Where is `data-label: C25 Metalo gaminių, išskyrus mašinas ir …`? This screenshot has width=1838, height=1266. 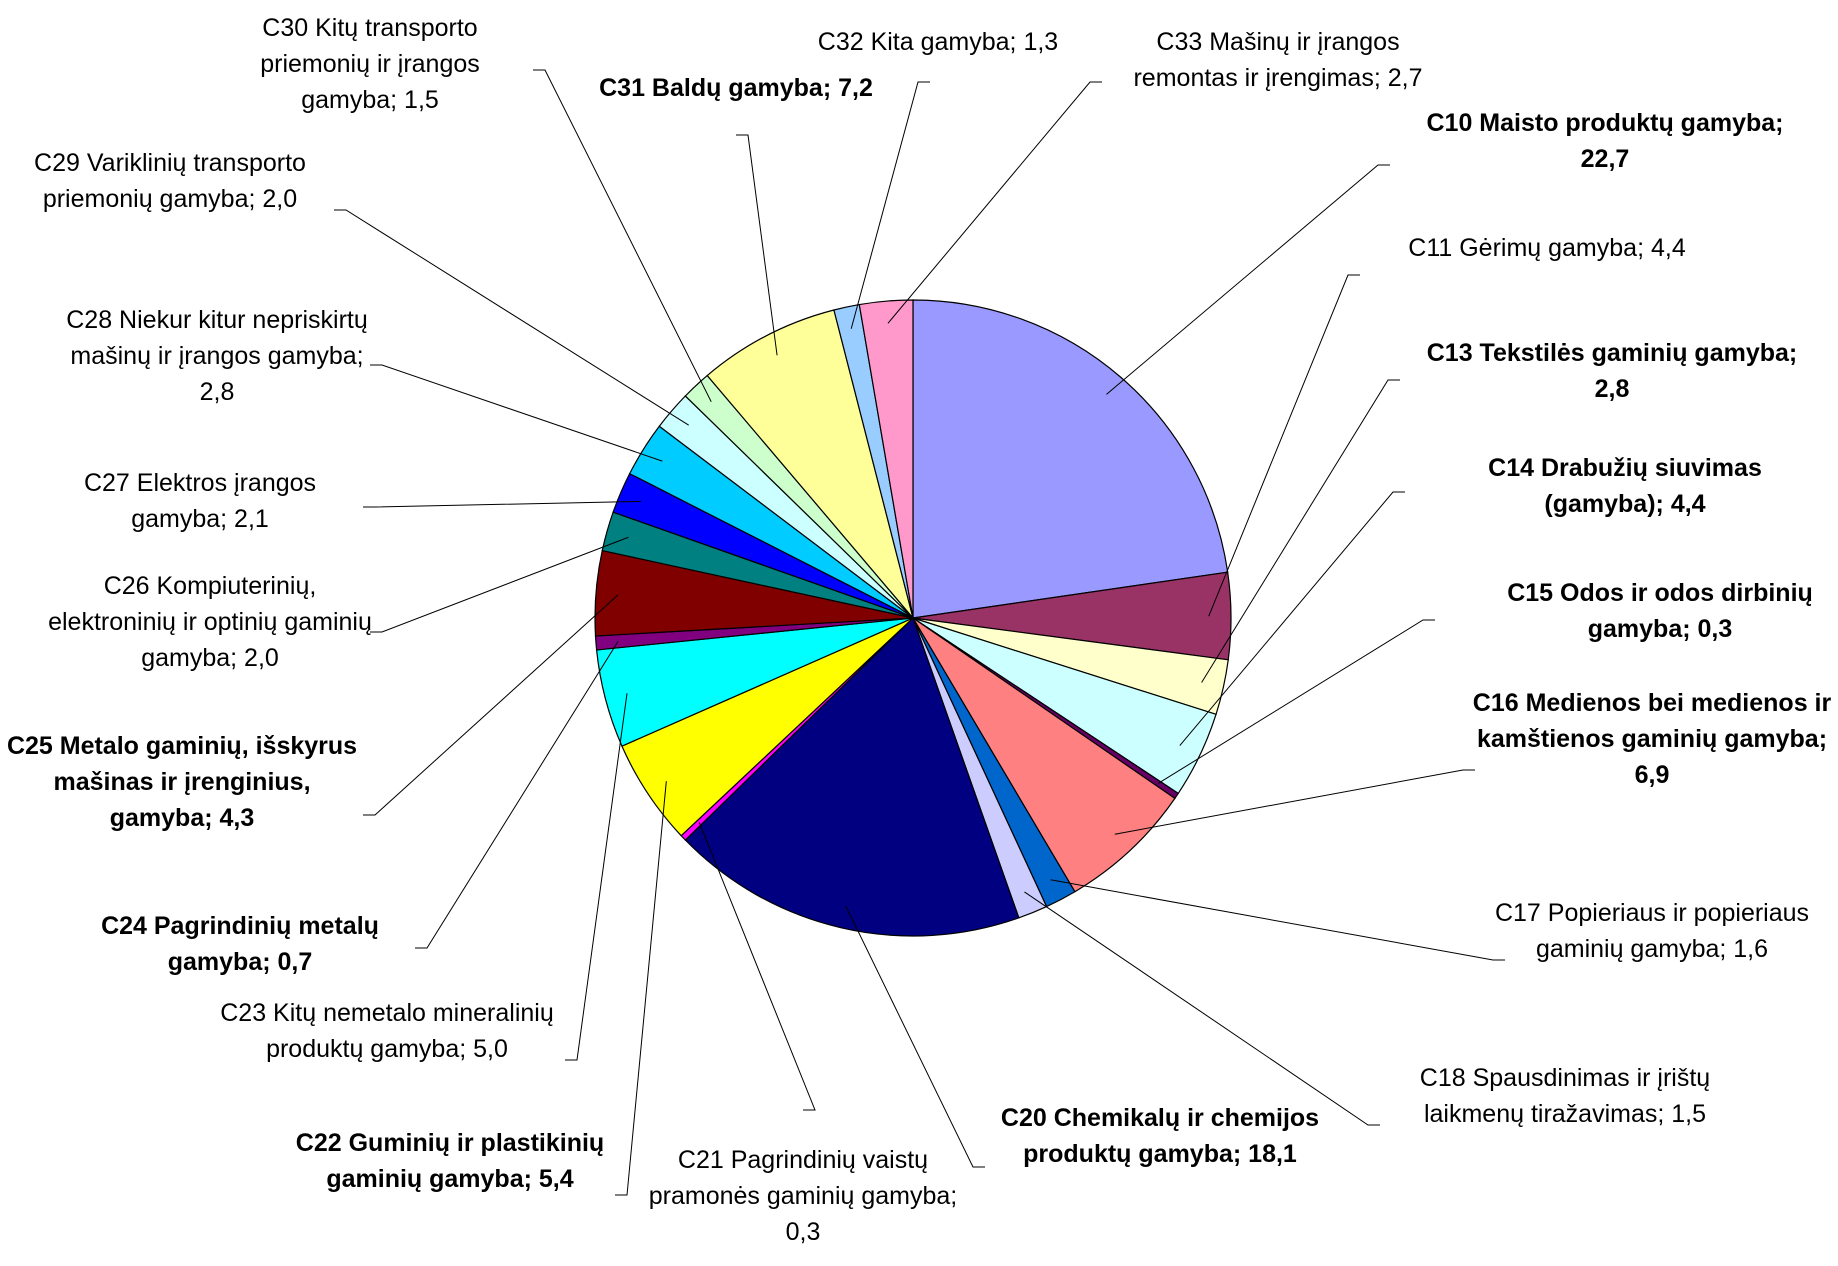 data-label: C25 Metalo gaminių, išskyrus mašinas ir … is located at coordinates (182, 782).